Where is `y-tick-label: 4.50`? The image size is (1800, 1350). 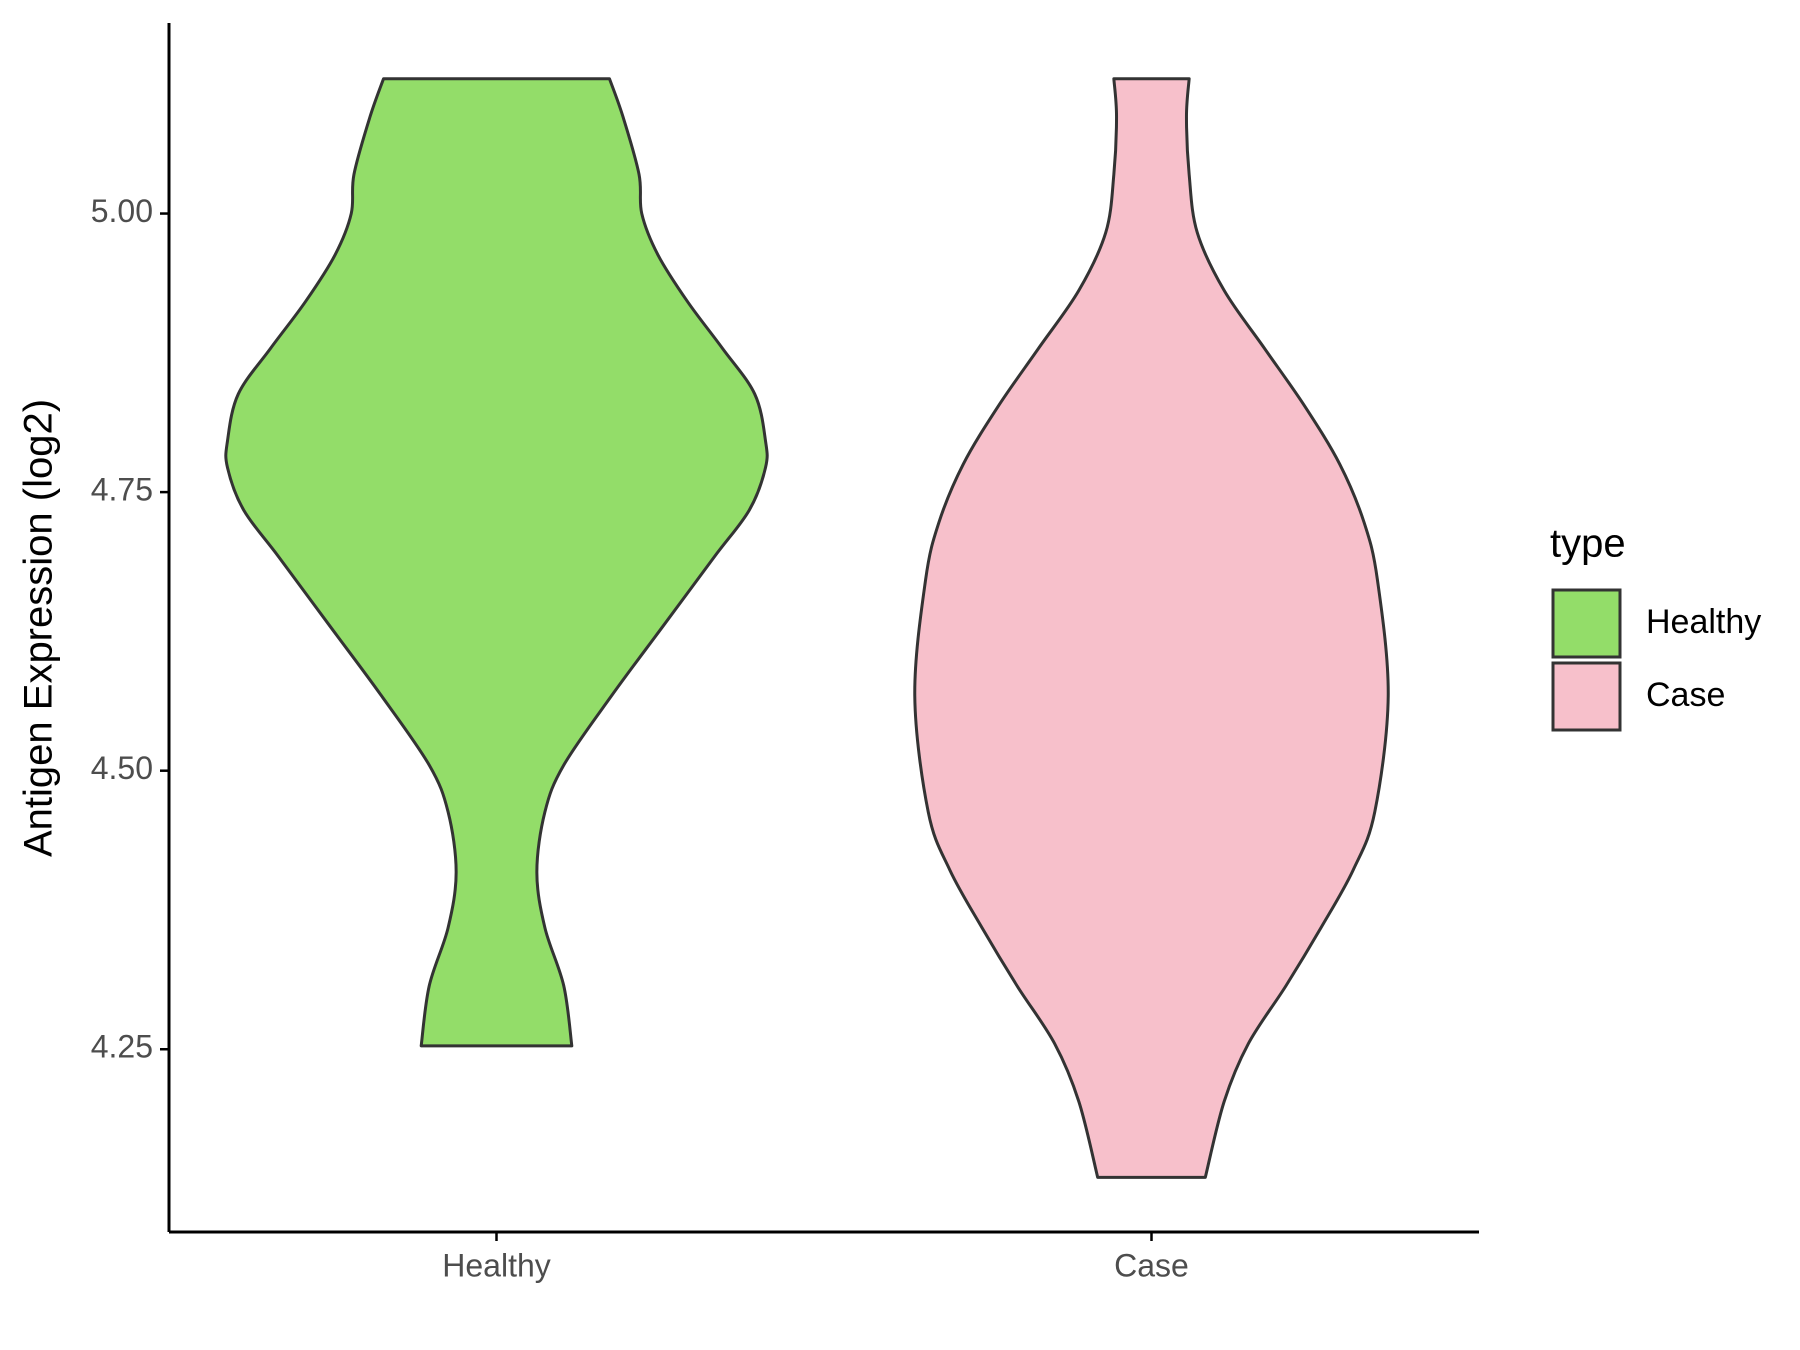
y-tick-label: 4.50 is located at coordinates (122, 768).